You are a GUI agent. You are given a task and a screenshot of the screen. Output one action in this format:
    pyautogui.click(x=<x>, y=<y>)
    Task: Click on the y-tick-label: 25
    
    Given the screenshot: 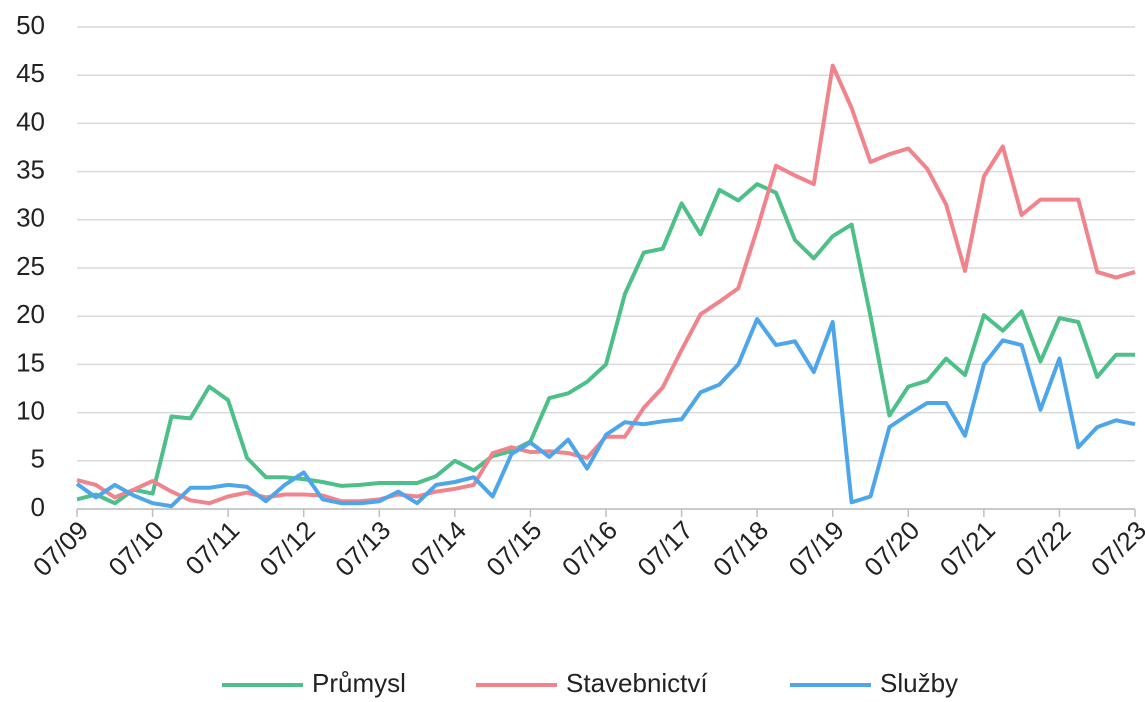 What is the action you would take?
    pyautogui.click(x=30, y=266)
    